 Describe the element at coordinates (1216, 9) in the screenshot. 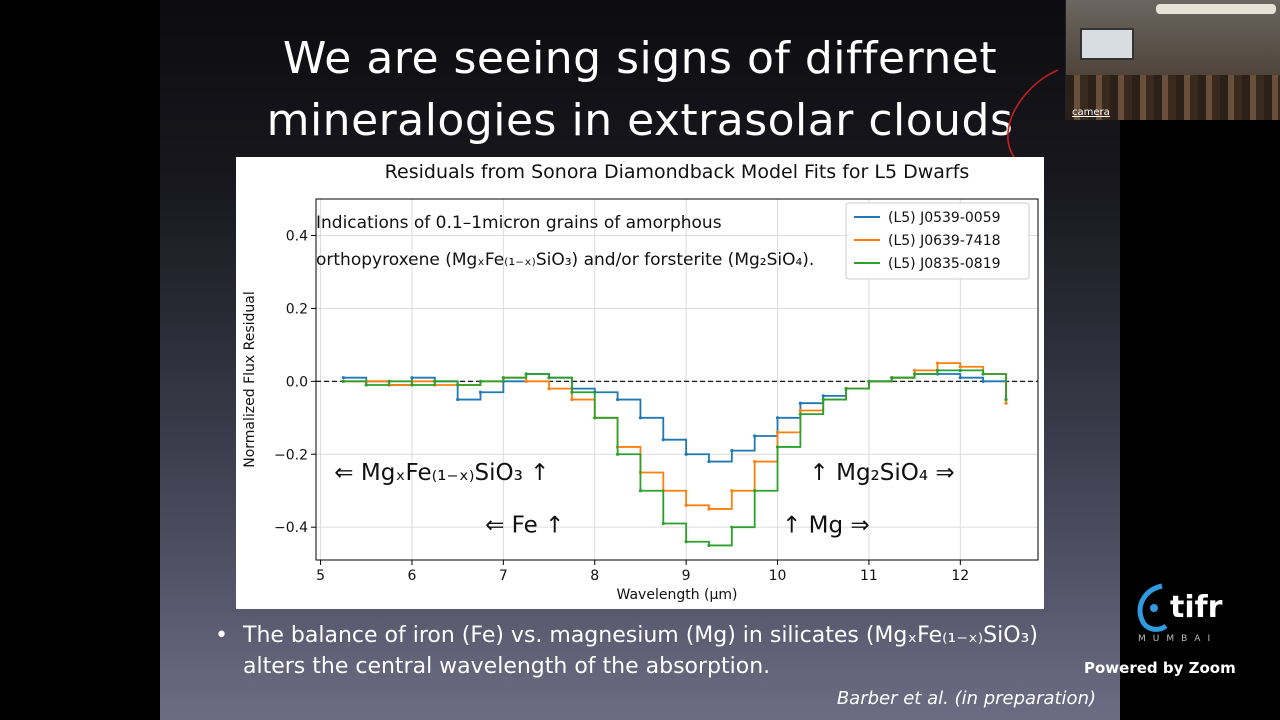

I see `ceiling-light` at that location.